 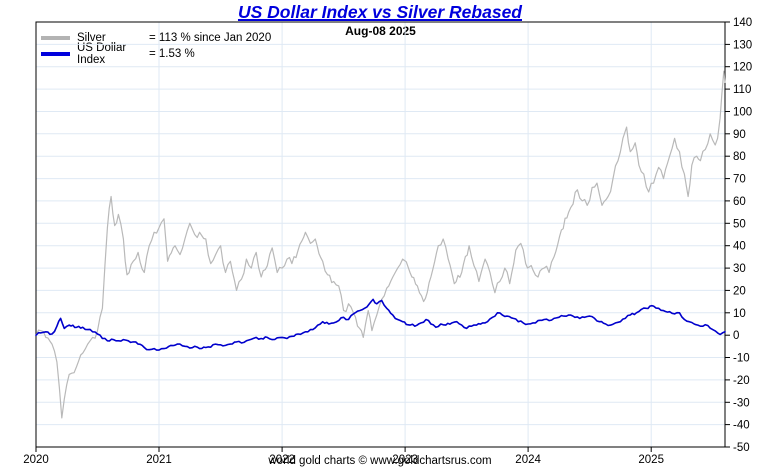 What do you see at coordinates (172, 54) in the screenshot?
I see `legend-value-usd-index: = 1.53 %` at bounding box center [172, 54].